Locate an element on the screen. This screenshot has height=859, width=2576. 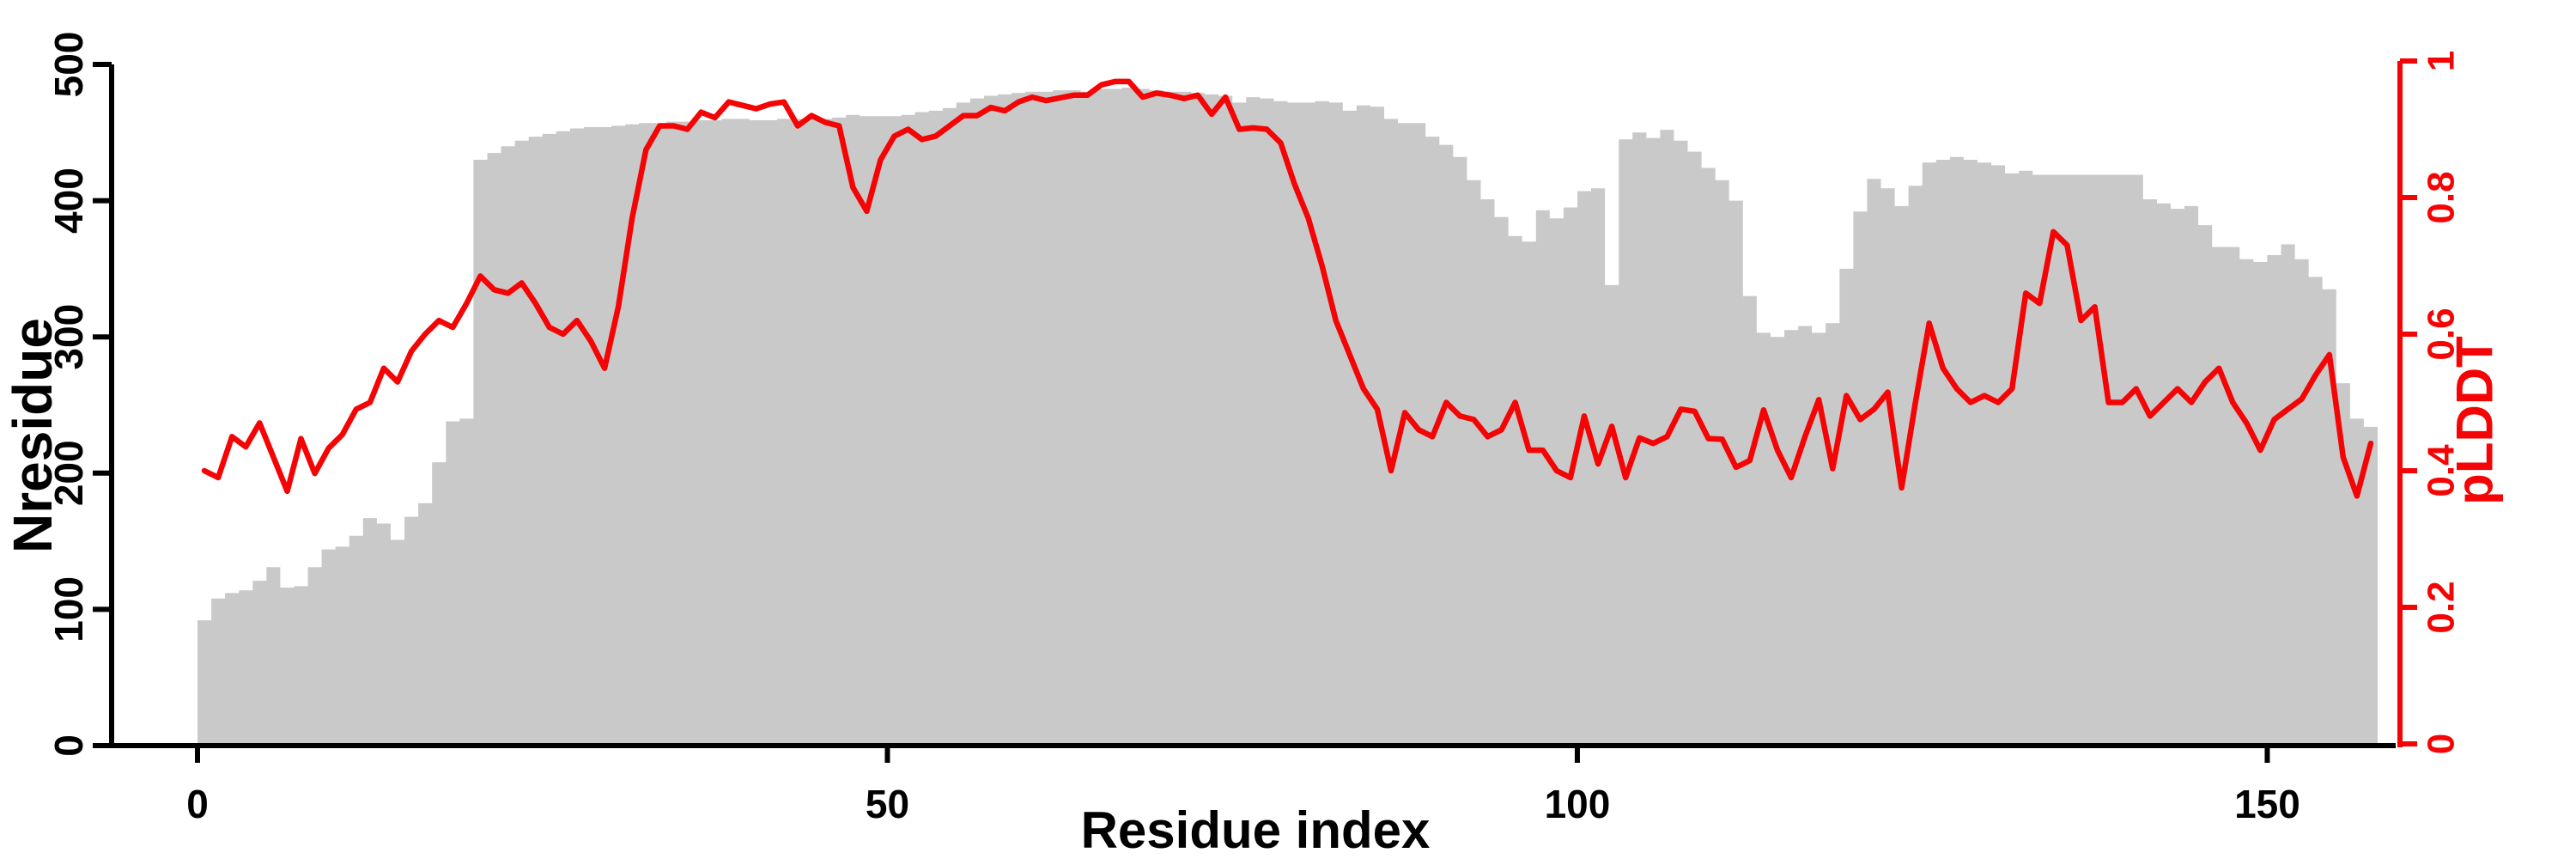
x-tick-label: 150 is located at coordinates (2267, 804).